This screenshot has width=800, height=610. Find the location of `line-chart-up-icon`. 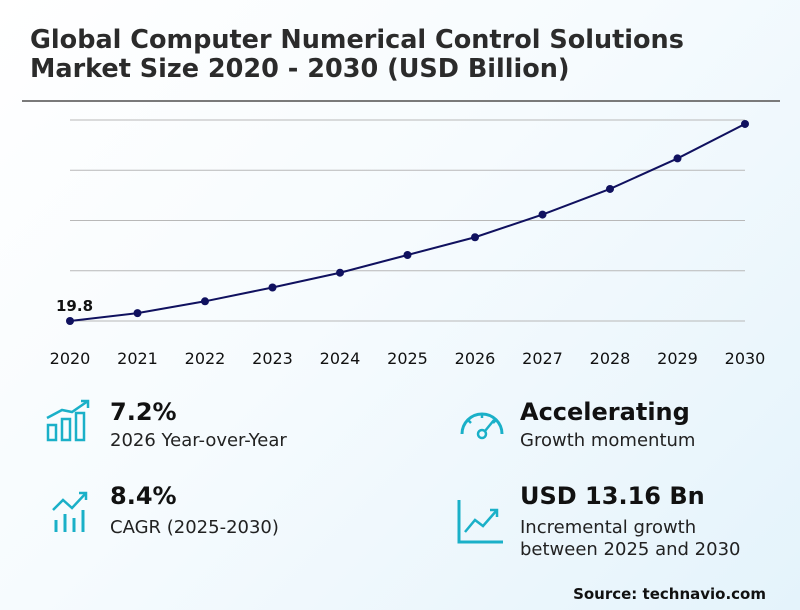

line-chart-up-icon is located at coordinates (480, 522).